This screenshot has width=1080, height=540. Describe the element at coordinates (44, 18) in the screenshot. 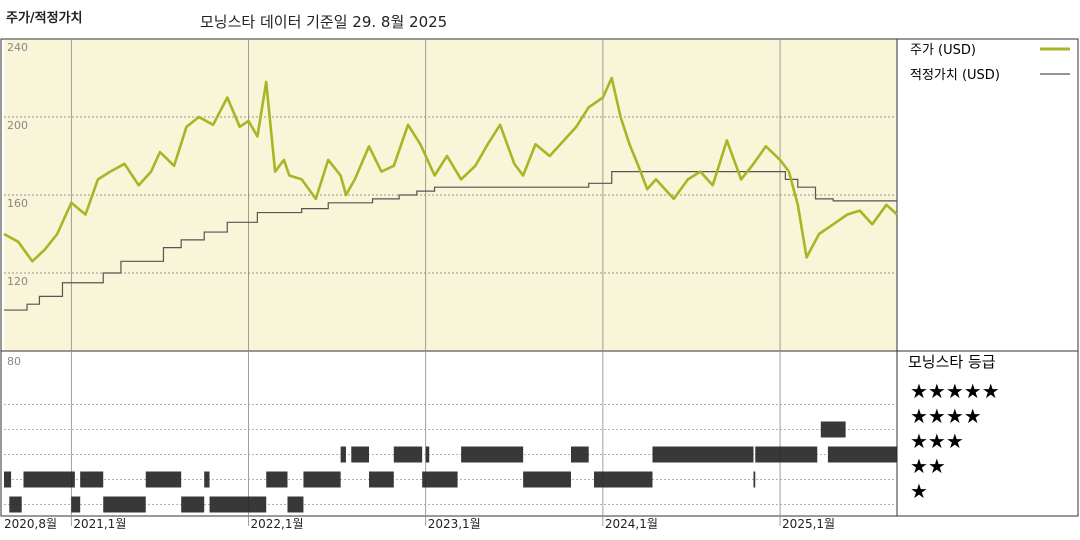

I see `chart-title: 주가/적정가치` at that location.